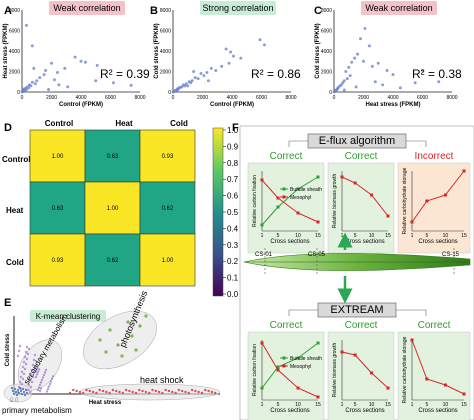 This screenshot has height=420, width=474. Describe the element at coordinates (427, 201) in the screenshot. I see `carbohydrate-point` at that location.